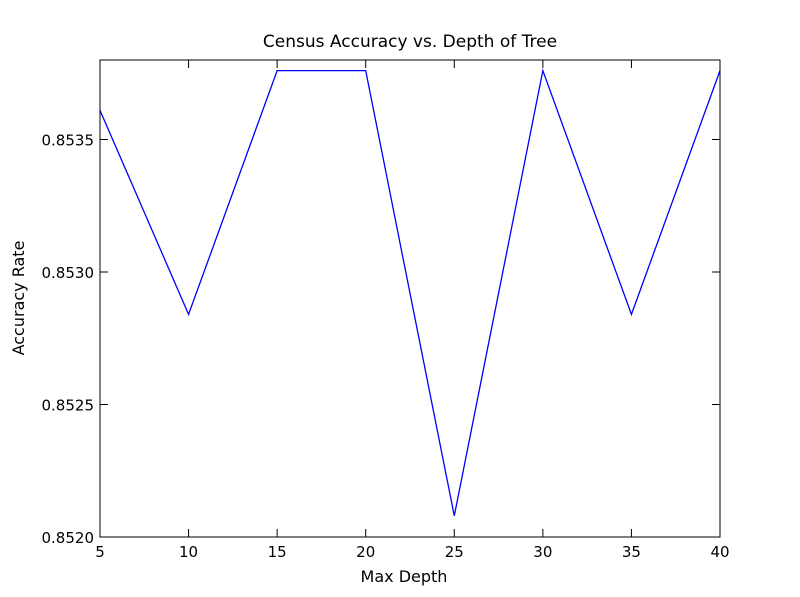 The width and height of the screenshot is (800, 597). What do you see at coordinates (18, 298) in the screenshot?
I see `y-axis-label: Accuracy Rate` at bounding box center [18, 298].